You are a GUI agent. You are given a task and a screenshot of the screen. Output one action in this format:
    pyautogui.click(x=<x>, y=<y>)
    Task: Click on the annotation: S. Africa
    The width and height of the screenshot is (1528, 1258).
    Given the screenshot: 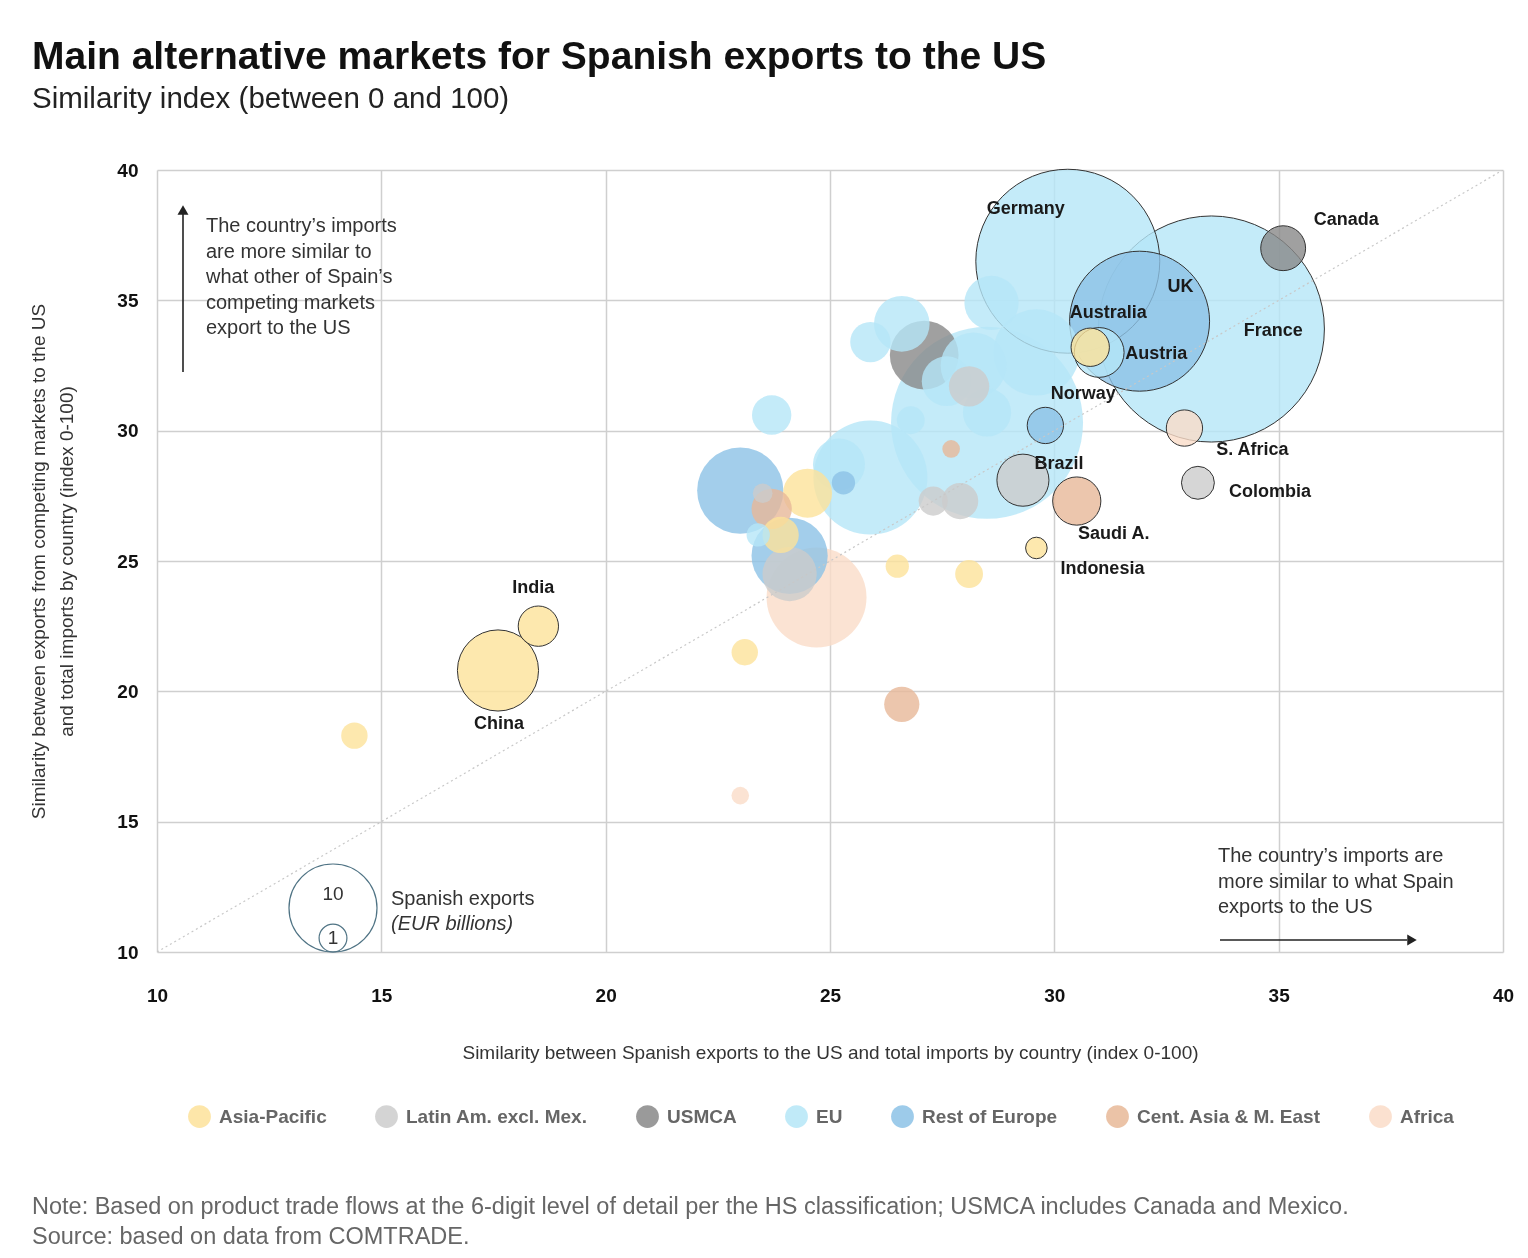 What is the action you would take?
    pyautogui.click(x=1253, y=449)
    